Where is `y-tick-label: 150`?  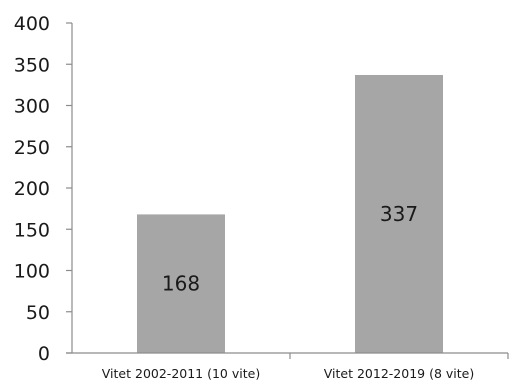 y-tick-label: 150 is located at coordinates (32, 230).